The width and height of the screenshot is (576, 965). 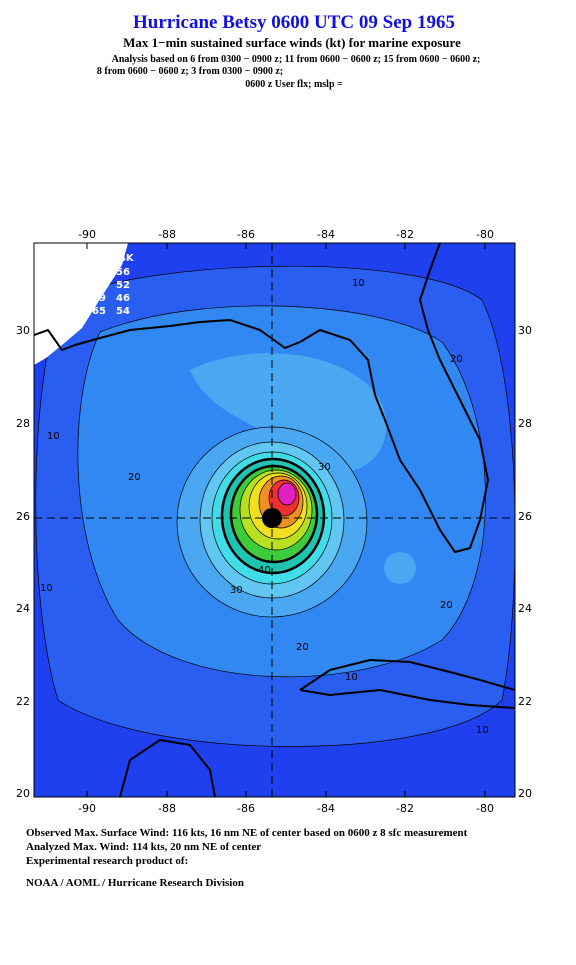 What do you see at coordinates (294, 84) in the screenshot?
I see `info-line: 0600 z User flx; mslp =` at bounding box center [294, 84].